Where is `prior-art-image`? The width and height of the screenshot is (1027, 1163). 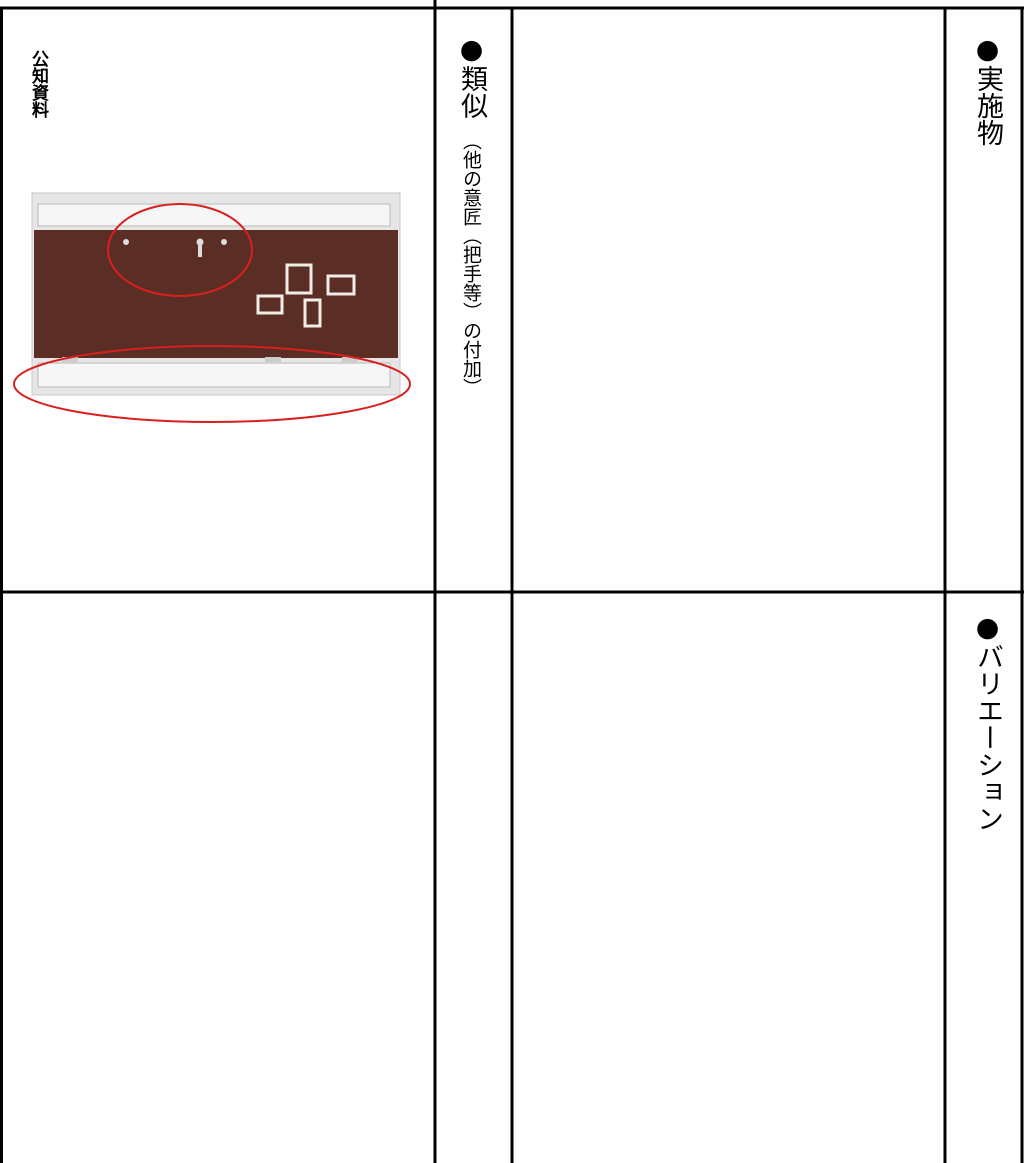
prior-art-image is located at coordinates (212, 307).